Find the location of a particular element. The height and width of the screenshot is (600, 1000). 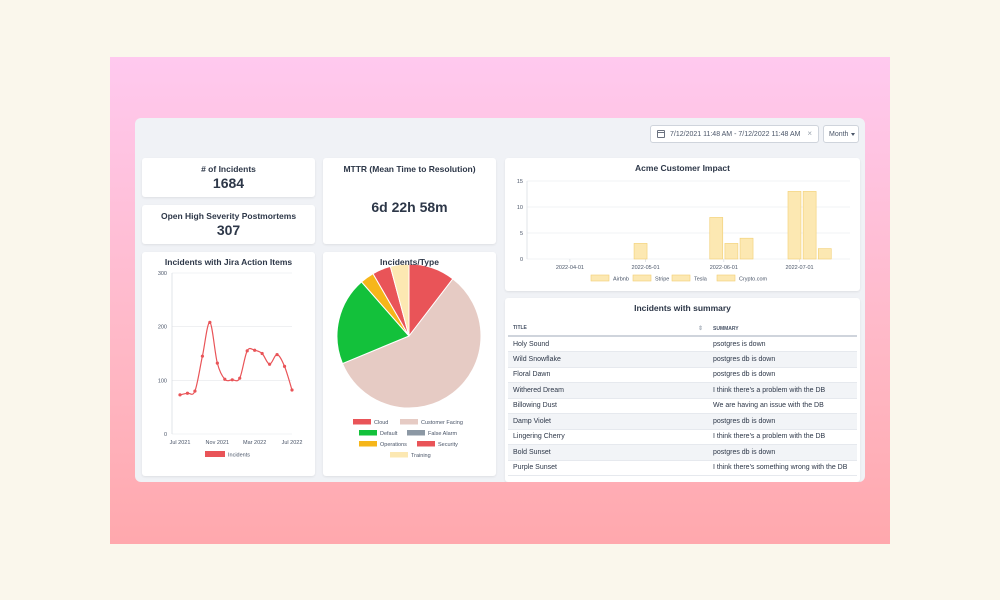

x-tick-label: 2022-06-01 is located at coordinates (724, 268).